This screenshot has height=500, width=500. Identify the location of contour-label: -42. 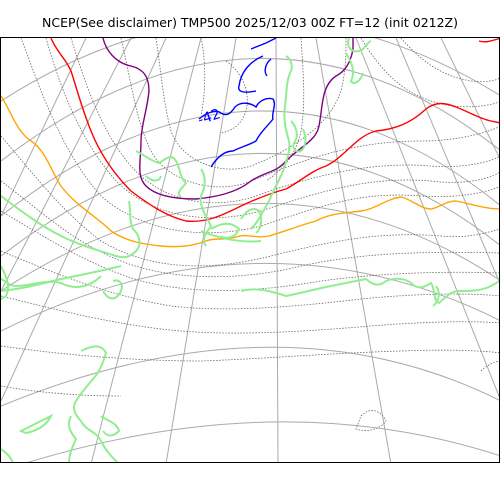
(209, 117).